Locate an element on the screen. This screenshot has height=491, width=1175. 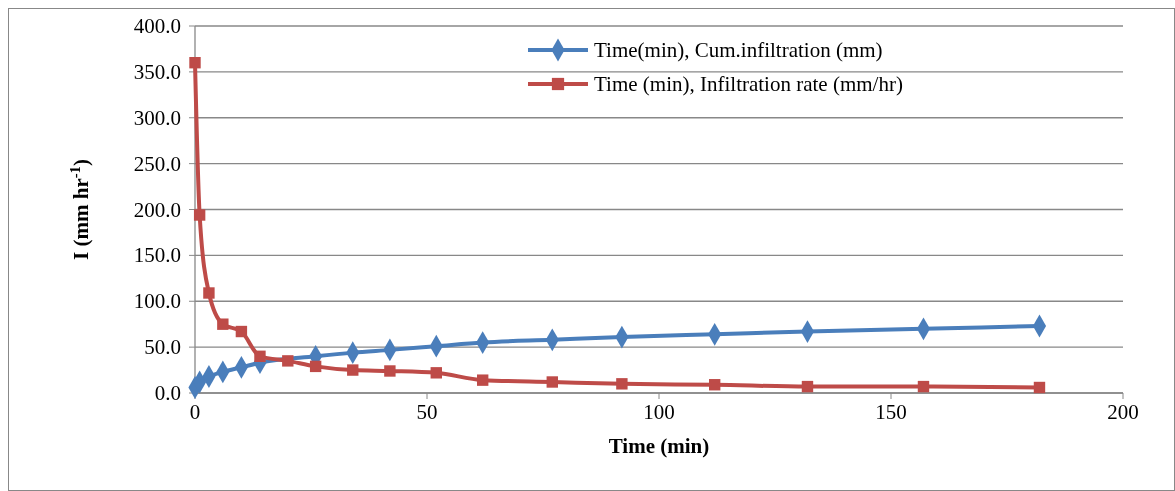
legend-label: Time(min), Cum.infiltration (mm) is located at coordinates (738, 50).